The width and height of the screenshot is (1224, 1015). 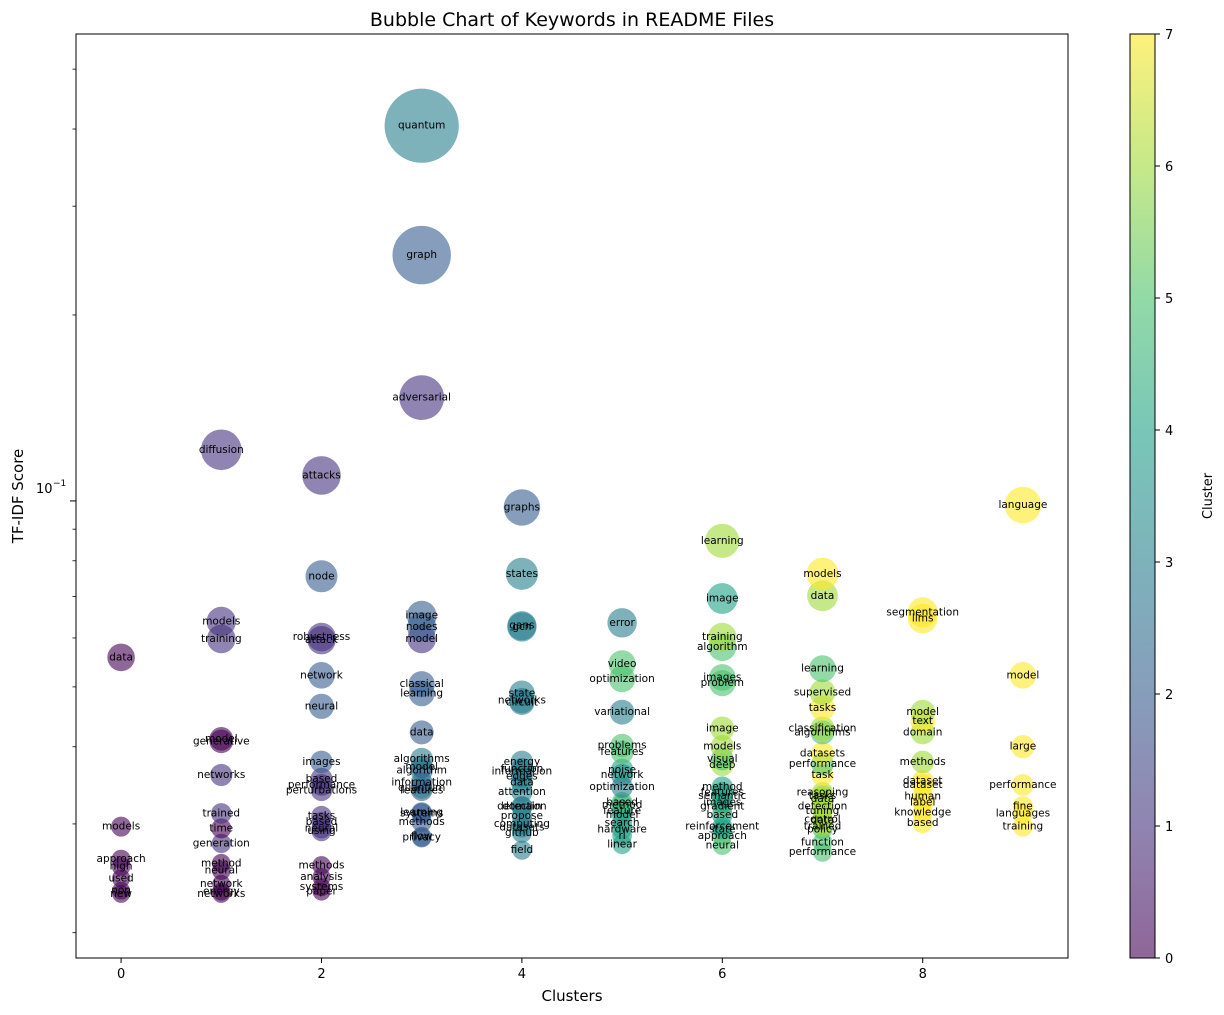 I want to click on bubble-label: problems, so click(x=622, y=745).